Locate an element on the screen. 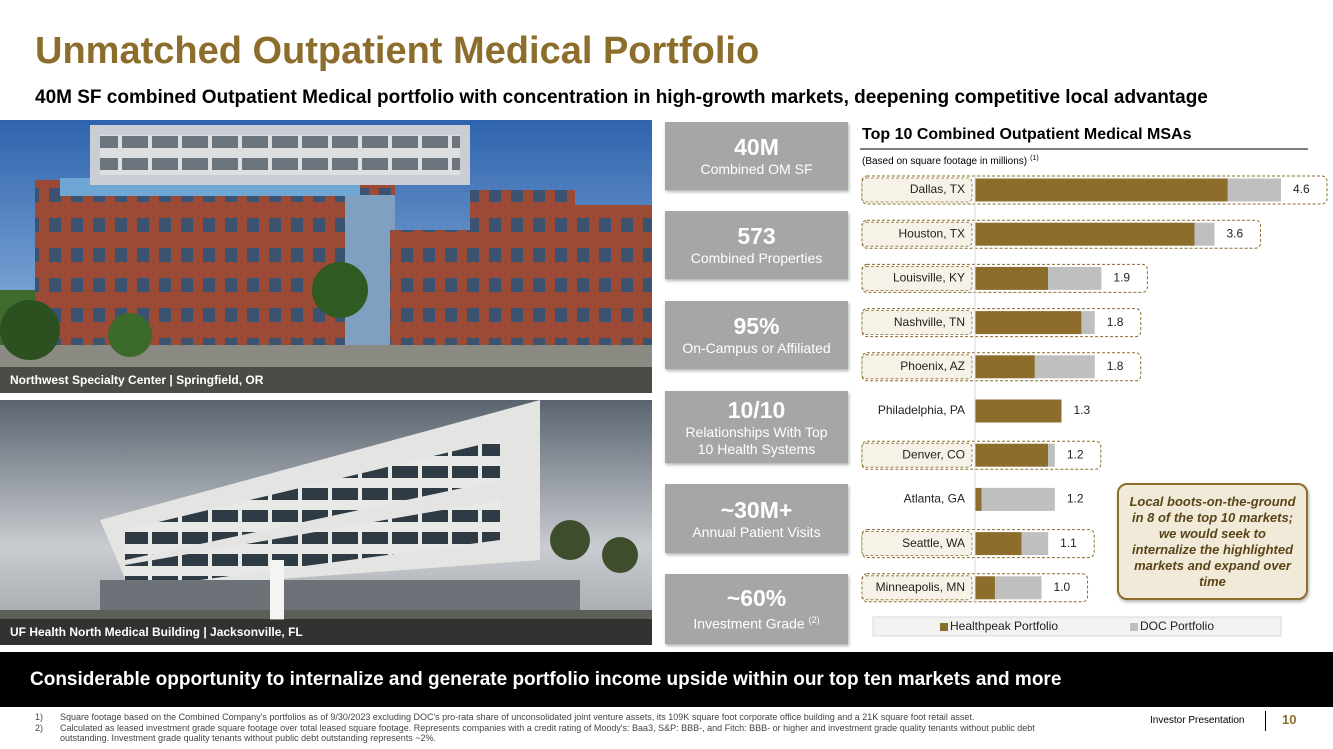  stat-box: 573 Combined Properties is located at coordinates (756, 245).